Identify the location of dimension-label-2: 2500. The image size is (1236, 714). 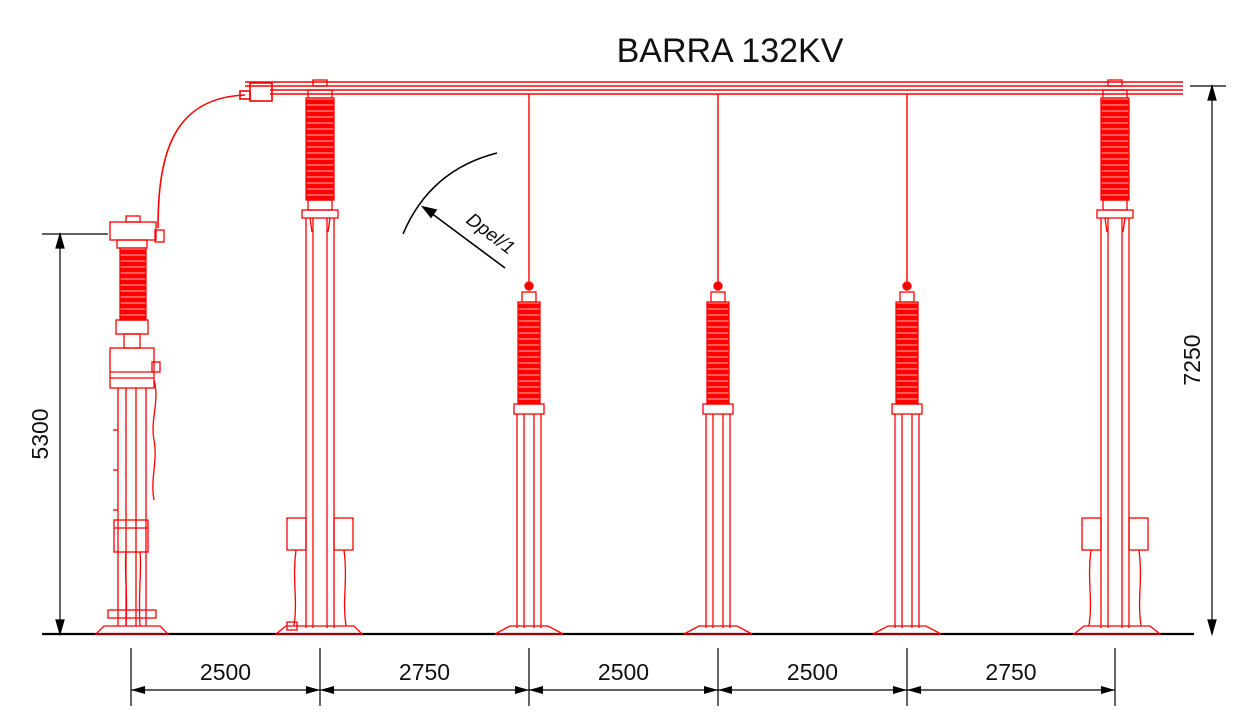
(623, 672).